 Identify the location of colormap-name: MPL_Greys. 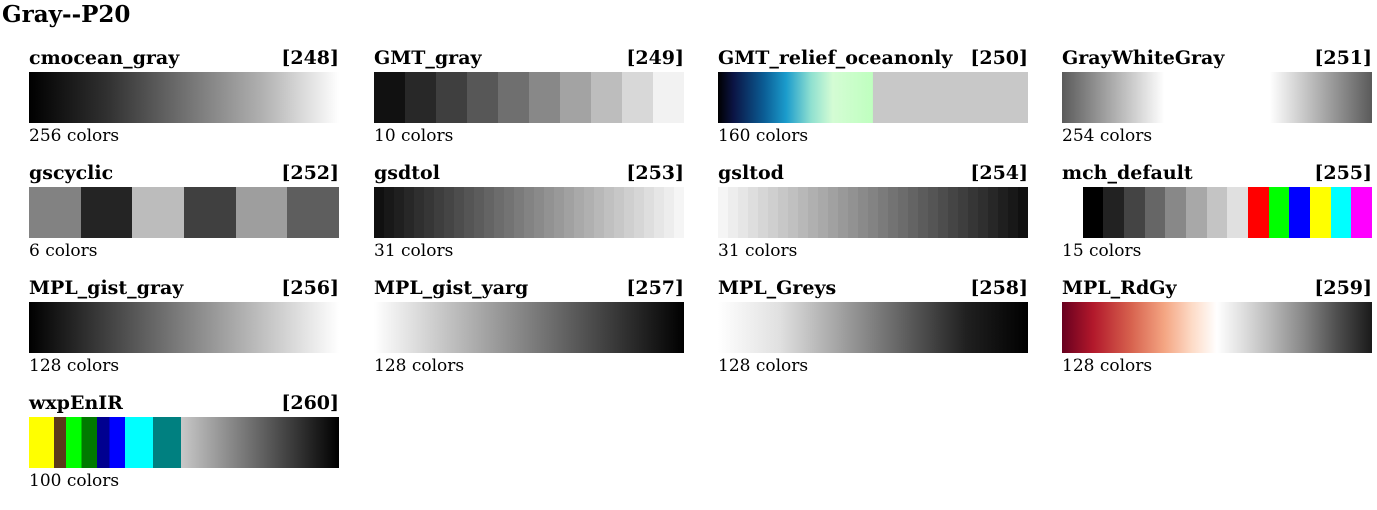
(777, 288).